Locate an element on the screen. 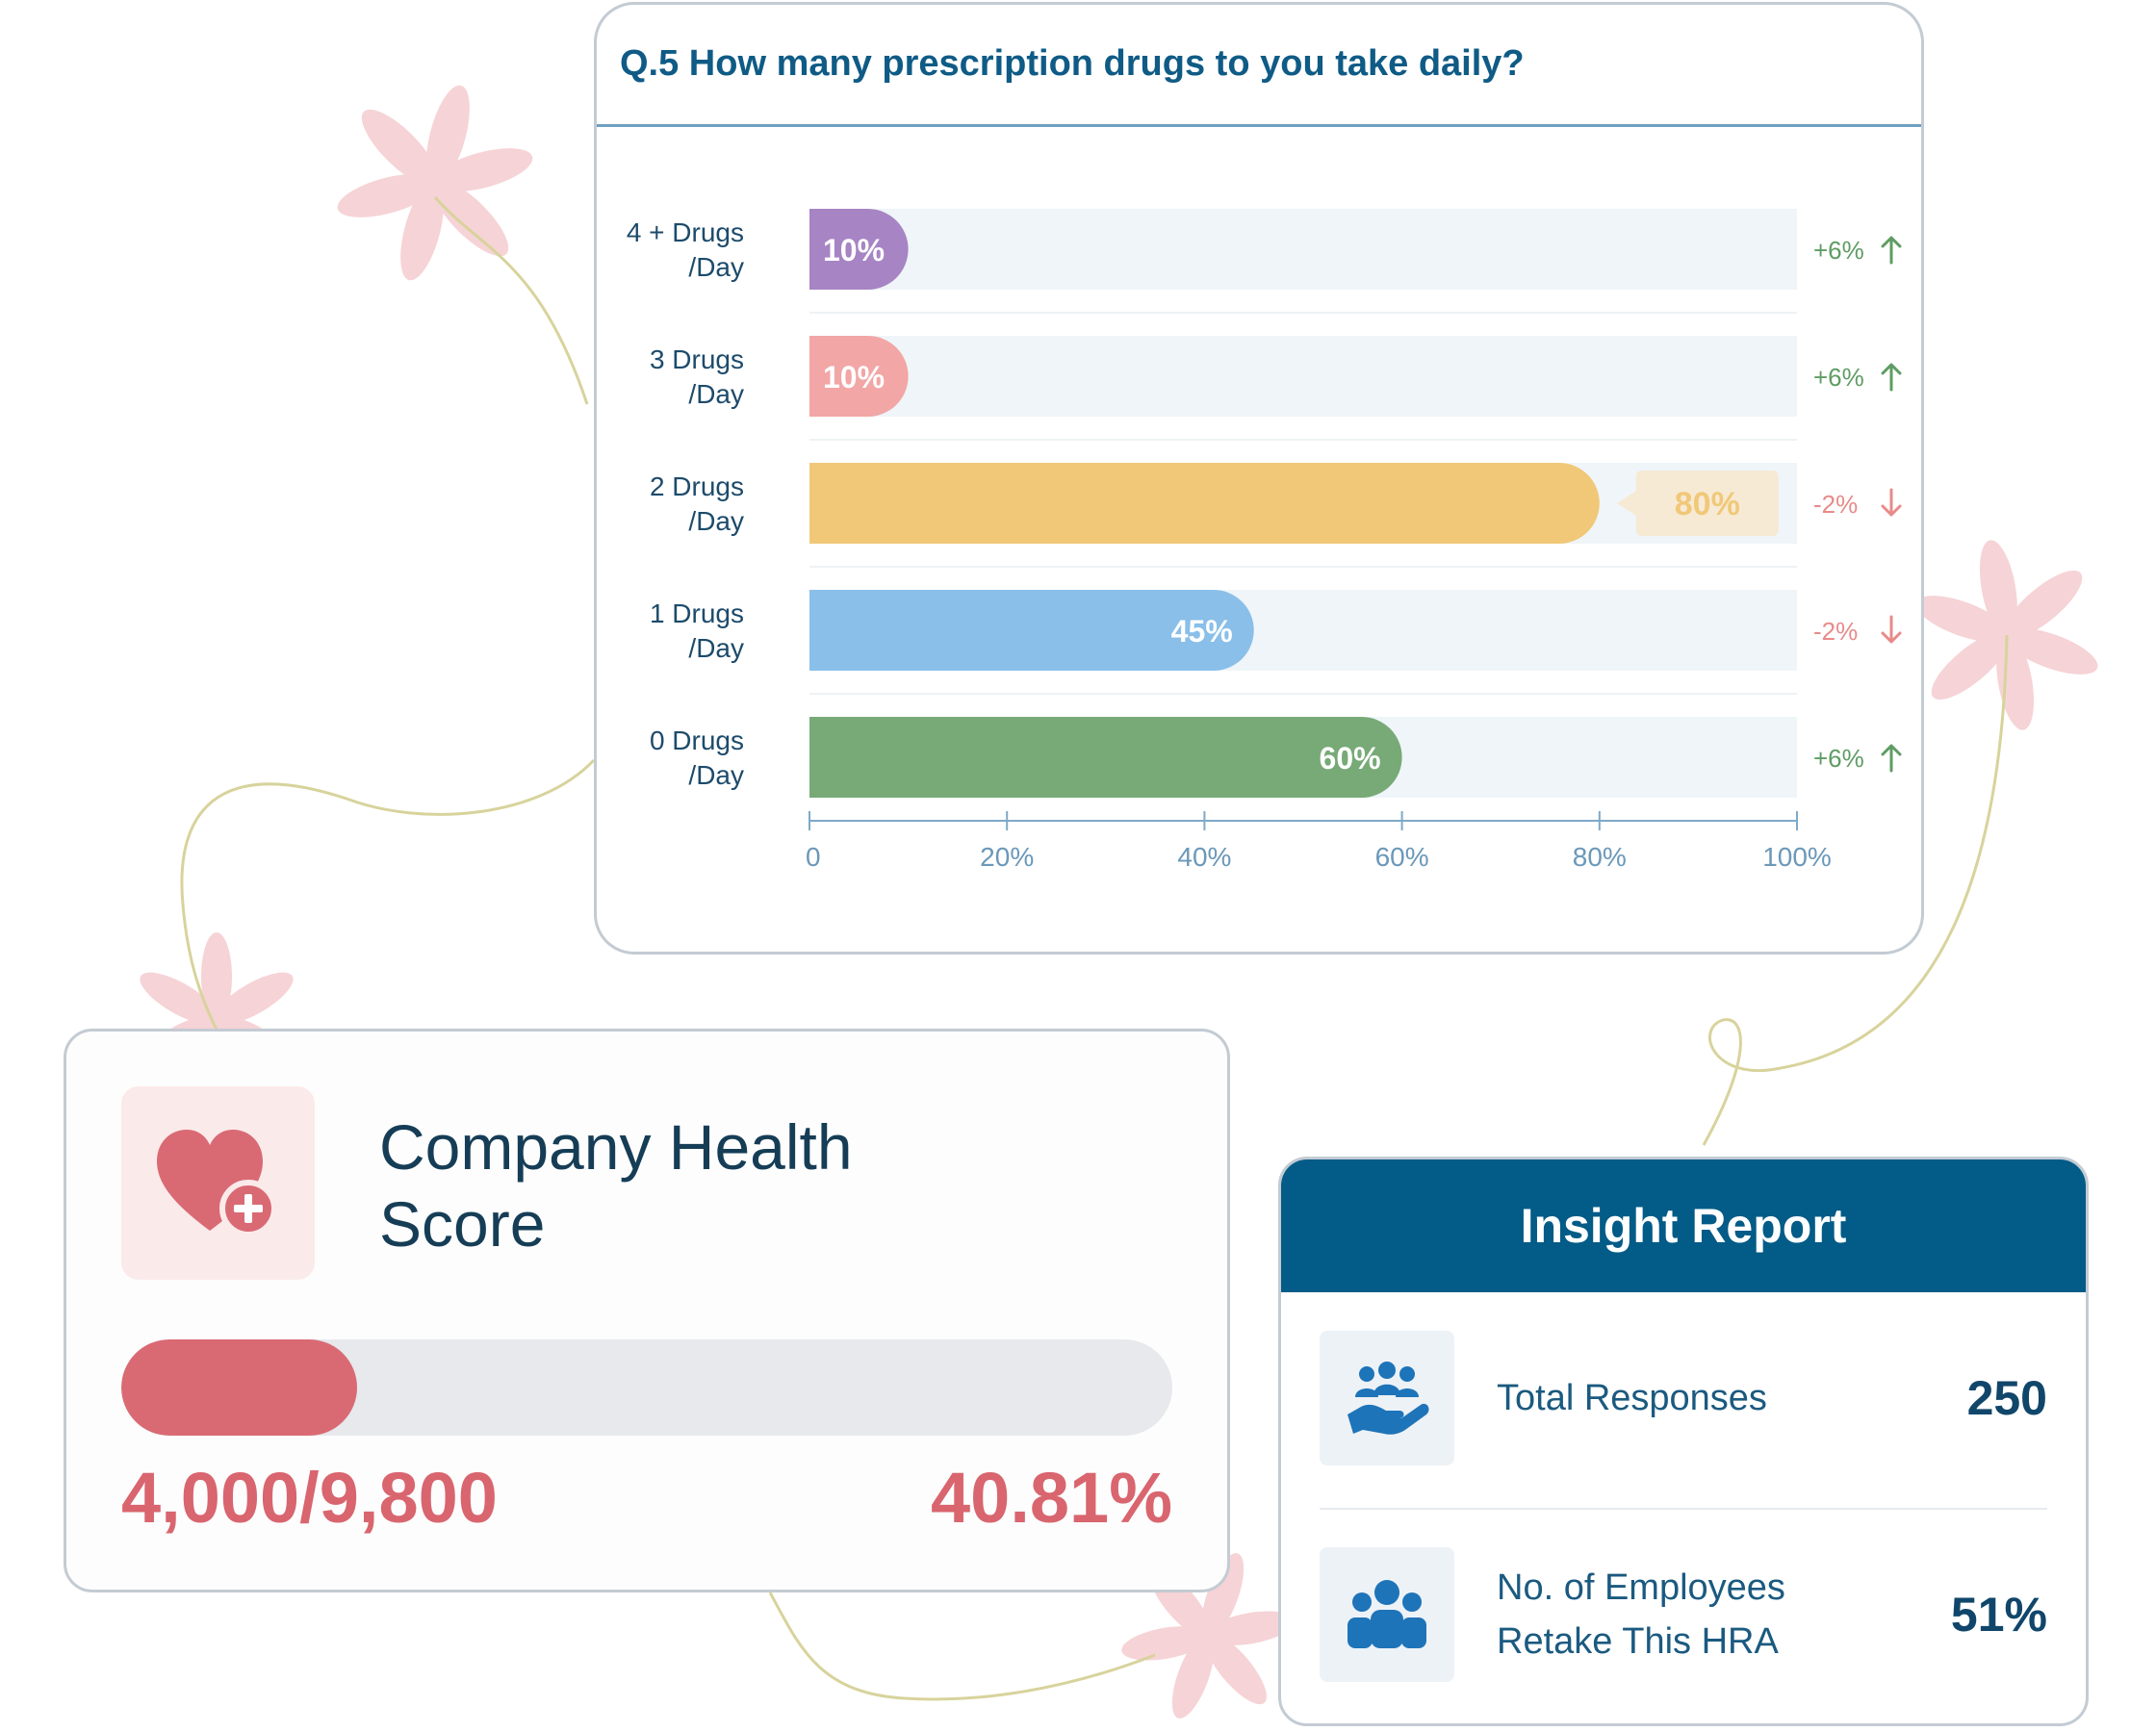 The width and height of the screenshot is (2156, 1732). flower-right is located at coordinates (2007, 635).